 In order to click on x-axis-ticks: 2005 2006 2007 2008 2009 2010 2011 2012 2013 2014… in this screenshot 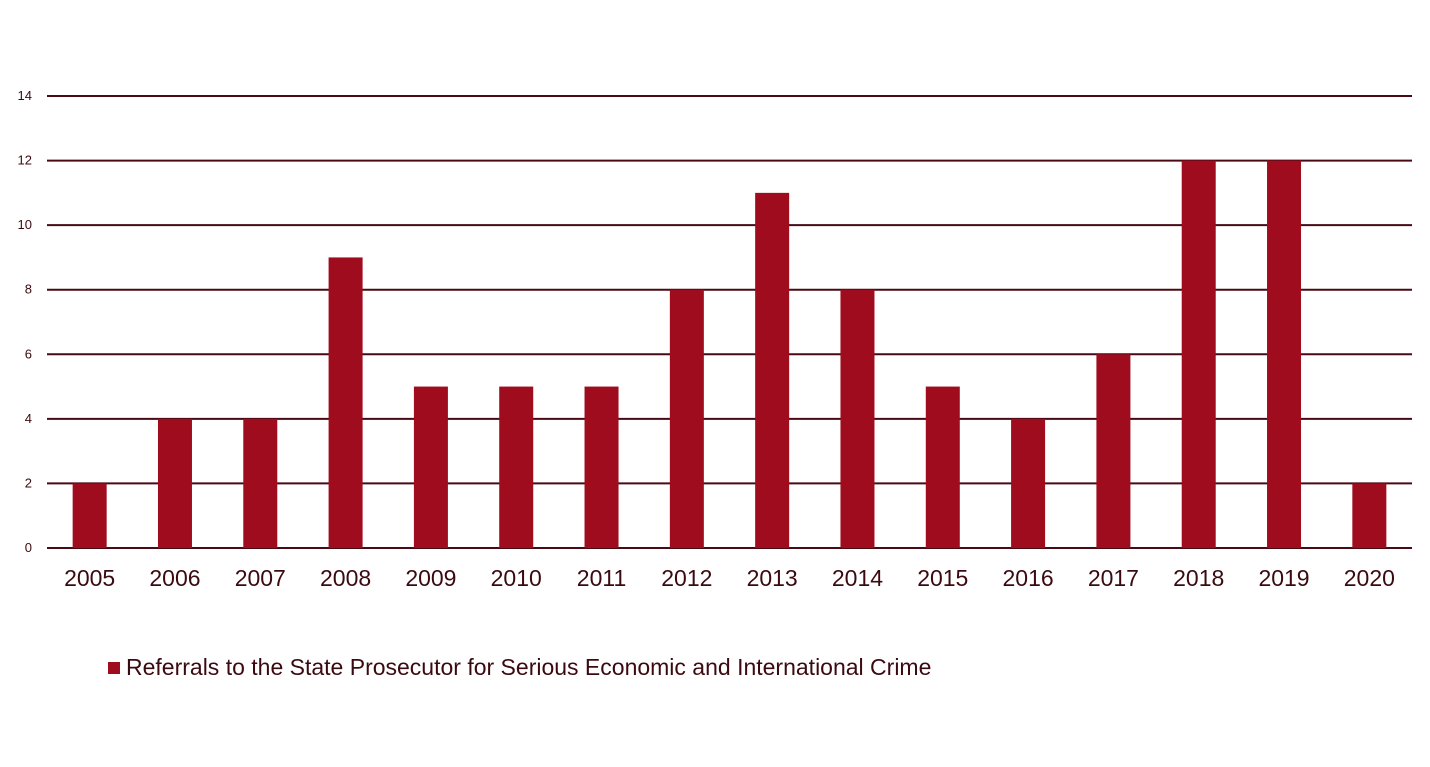, I will do `click(729, 578)`.